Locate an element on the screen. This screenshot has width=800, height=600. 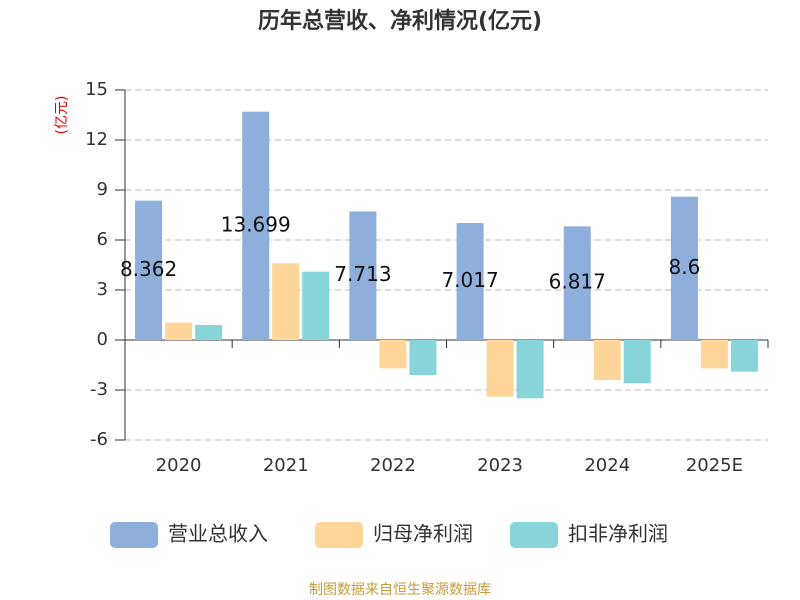
y-tick-label: 3 is located at coordinates (102, 289).